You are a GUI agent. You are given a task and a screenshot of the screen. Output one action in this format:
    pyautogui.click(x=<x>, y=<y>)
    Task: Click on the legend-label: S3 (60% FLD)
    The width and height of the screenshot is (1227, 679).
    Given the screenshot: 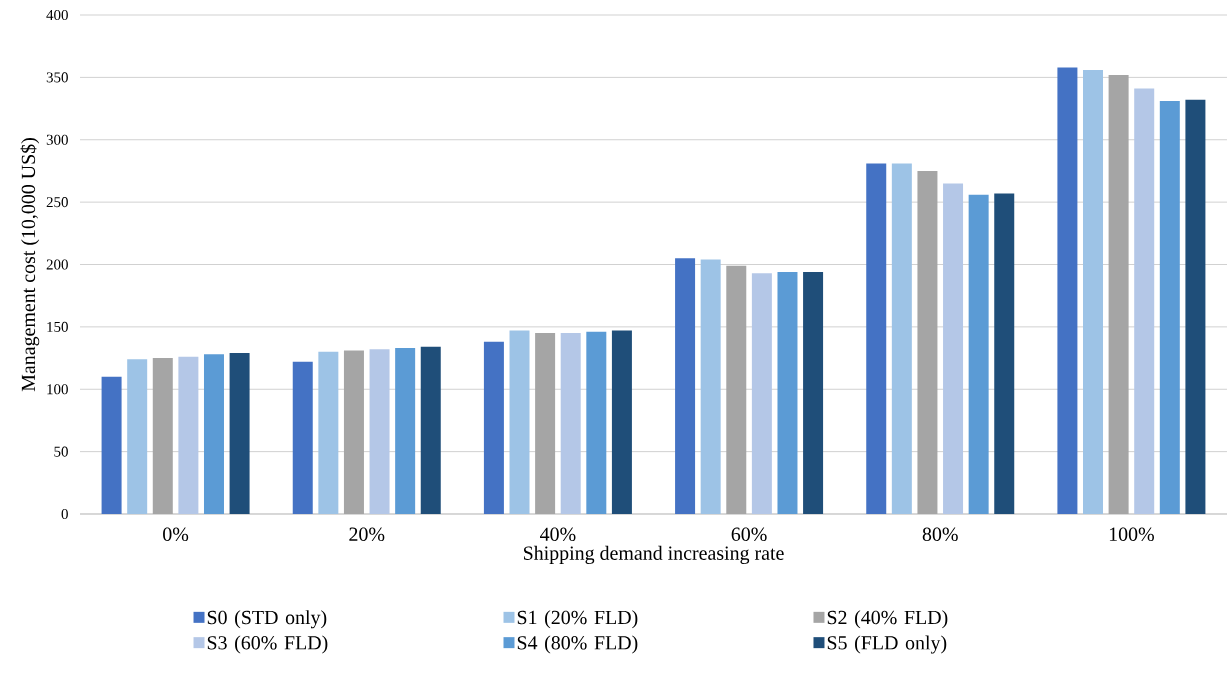 What is the action you would take?
    pyautogui.click(x=267, y=644)
    